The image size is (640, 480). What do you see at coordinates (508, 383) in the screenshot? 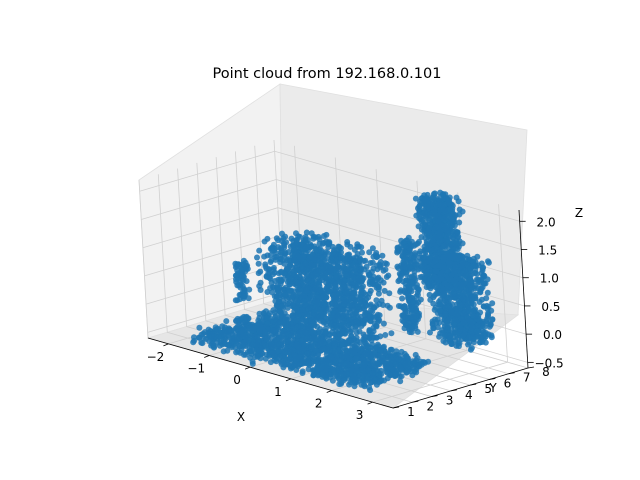
I see `y-tick-label: 6` at bounding box center [508, 383].